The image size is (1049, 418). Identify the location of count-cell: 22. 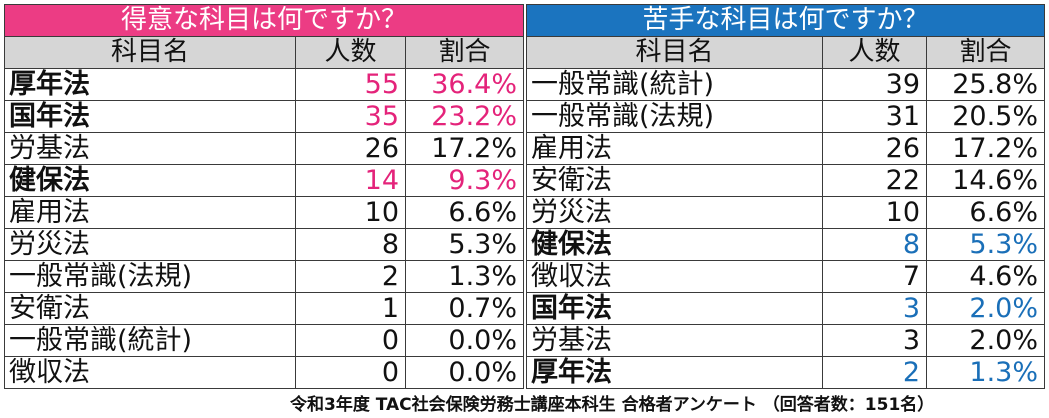
(874, 180).